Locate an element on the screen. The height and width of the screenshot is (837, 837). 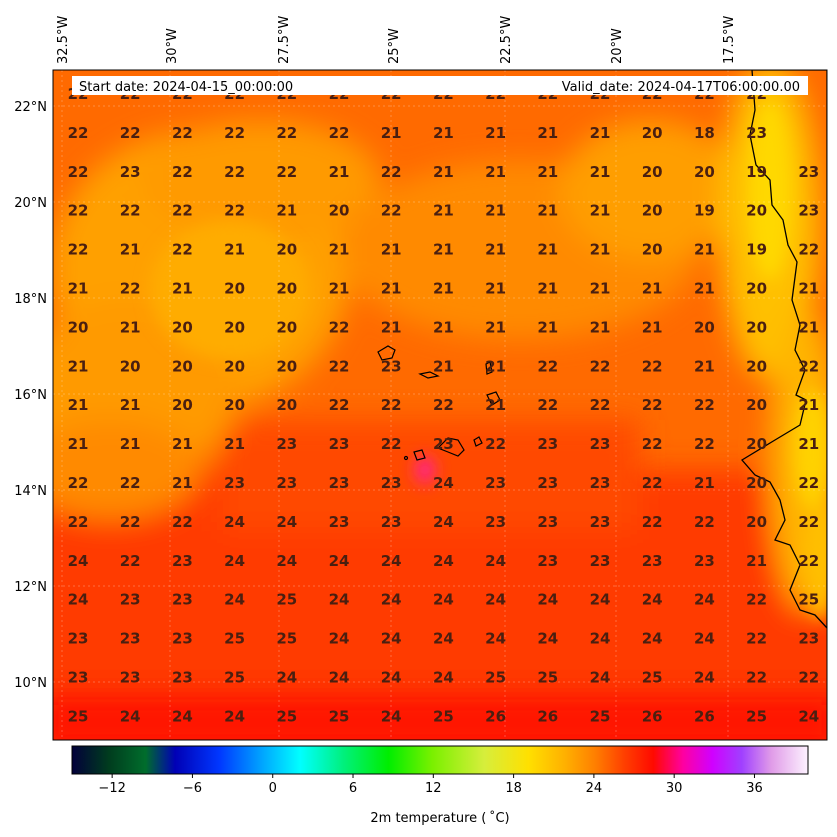
lon-label: 32.5°W is located at coordinates (63, 40).